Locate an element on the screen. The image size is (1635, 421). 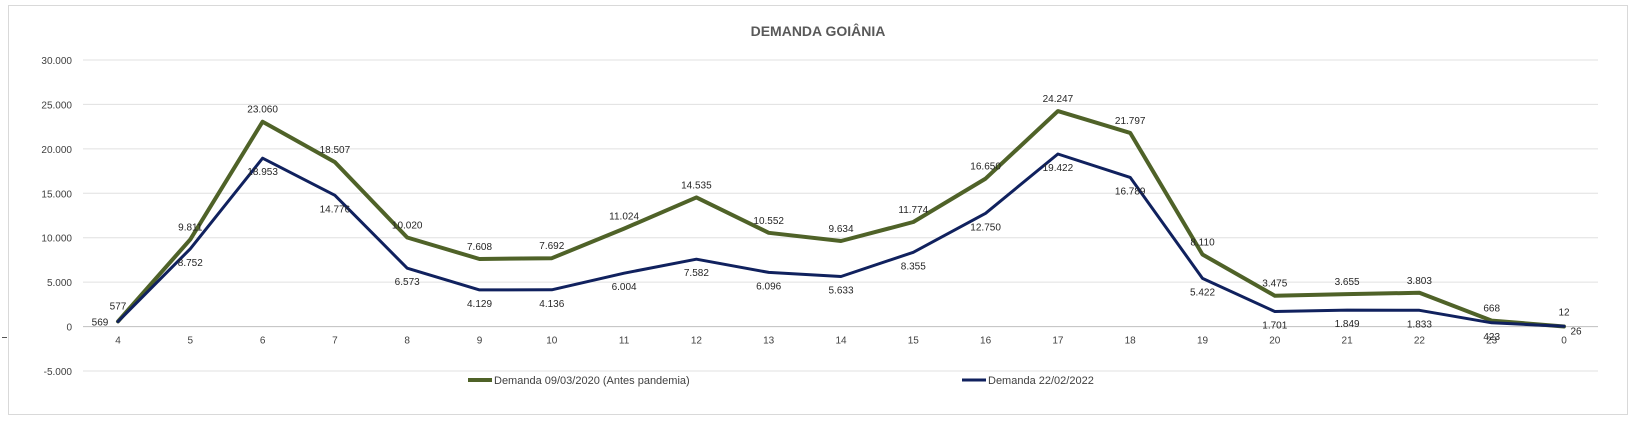
data-label: 7.692 is located at coordinates (551, 246).